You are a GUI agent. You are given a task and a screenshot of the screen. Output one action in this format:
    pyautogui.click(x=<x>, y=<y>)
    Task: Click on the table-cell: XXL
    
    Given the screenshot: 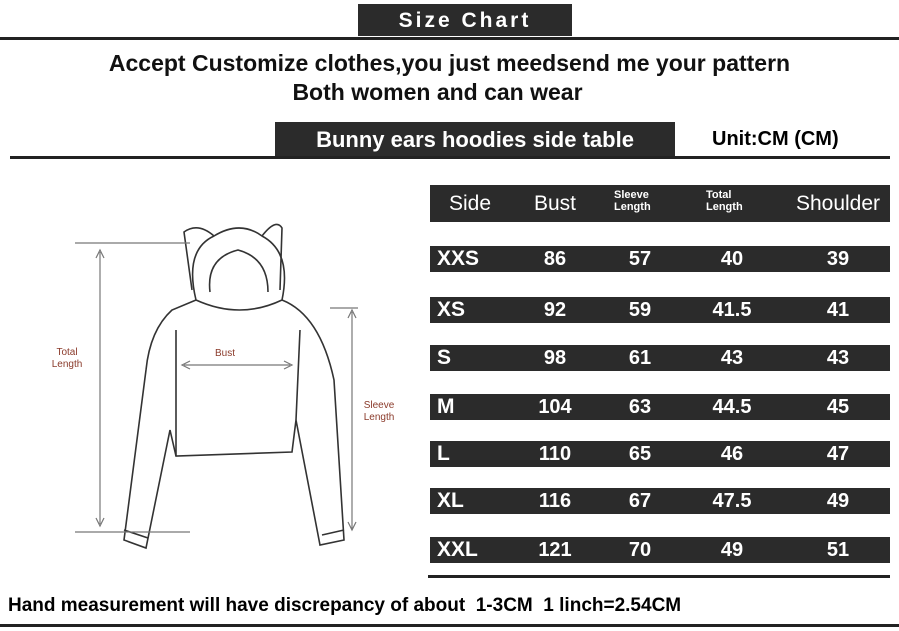 What is the action you would take?
    pyautogui.click(x=457, y=549)
    